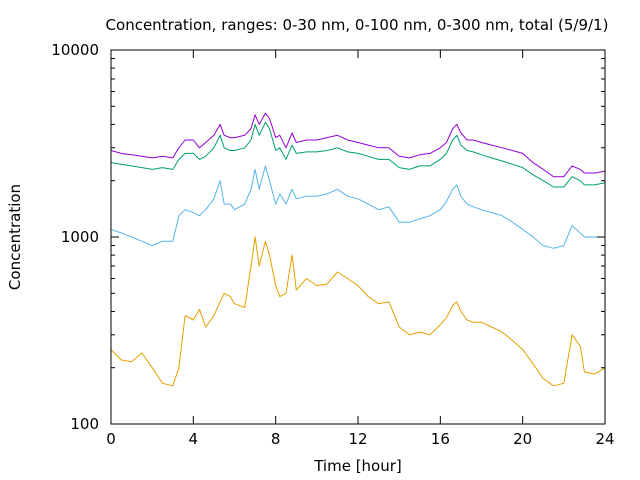 Image resolution: width=640 pixels, height=480 pixels. Describe the element at coordinates (522, 439) in the screenshot. I see `x-tick-label: 20` at that location.